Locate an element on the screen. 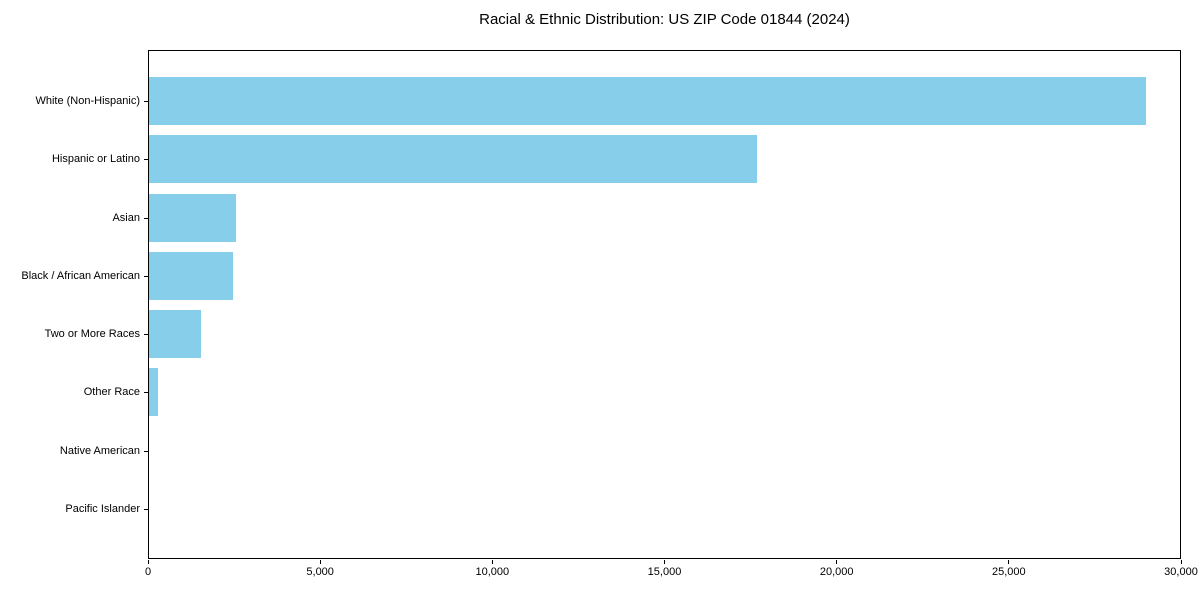 The height and width of the screenshot is (600, 1200). y-tick-label: Asian is located at coordinates (126, 217).